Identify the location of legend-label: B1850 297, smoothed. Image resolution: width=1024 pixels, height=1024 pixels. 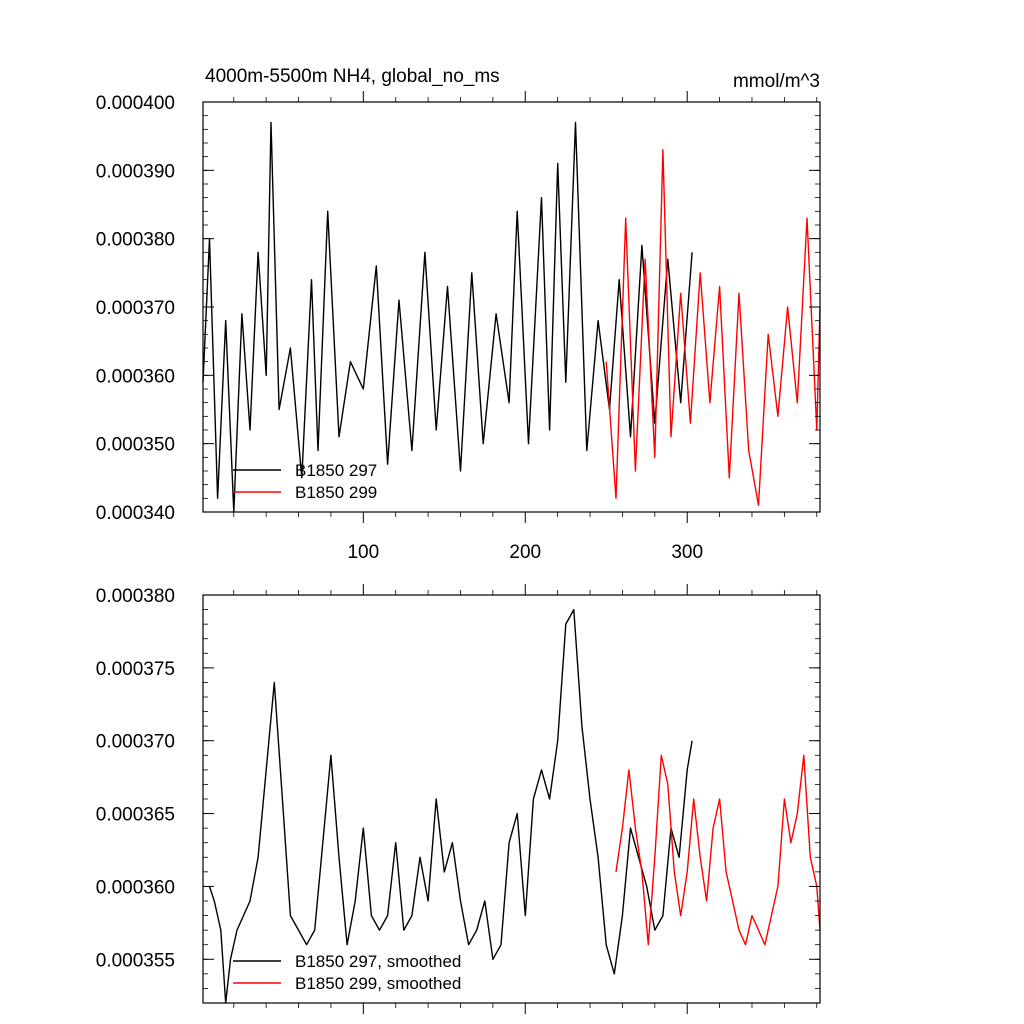
(378, 961).